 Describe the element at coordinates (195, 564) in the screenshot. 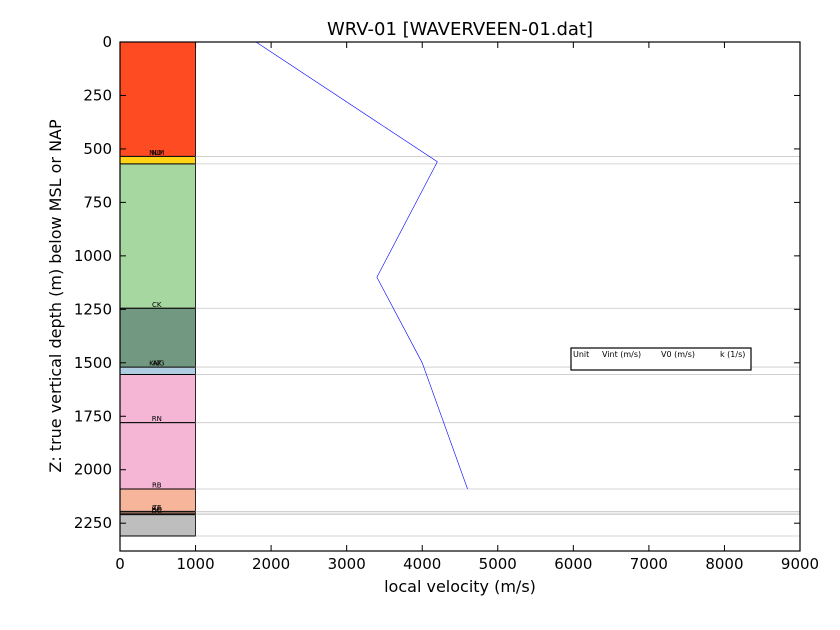

I see `x-tick-label: 1000` at that location.